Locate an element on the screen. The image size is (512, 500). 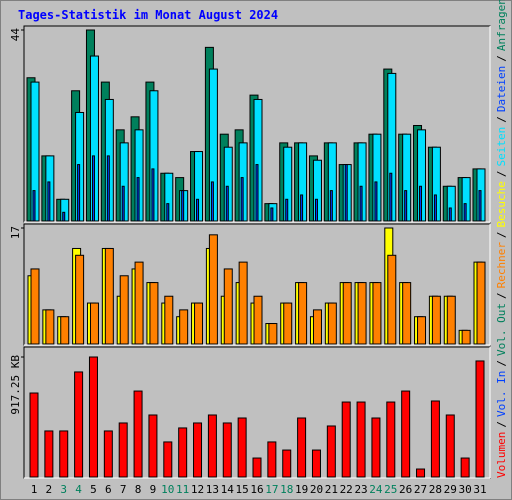
legend-entry: Dateien is located at coordinates (501, 89).